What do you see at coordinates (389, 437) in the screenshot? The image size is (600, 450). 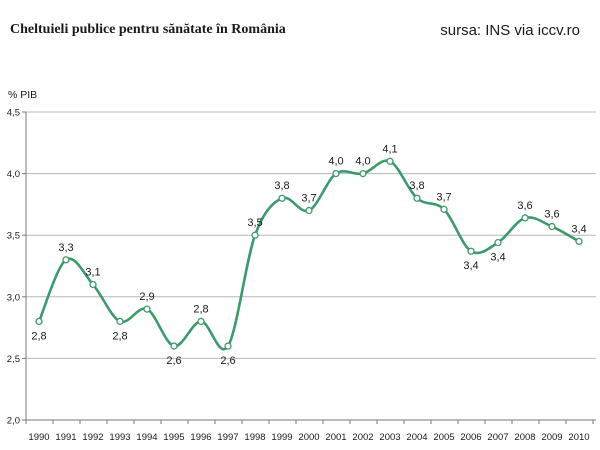 I see `x-tick-label: 2003` at bounding box center [389, 437].